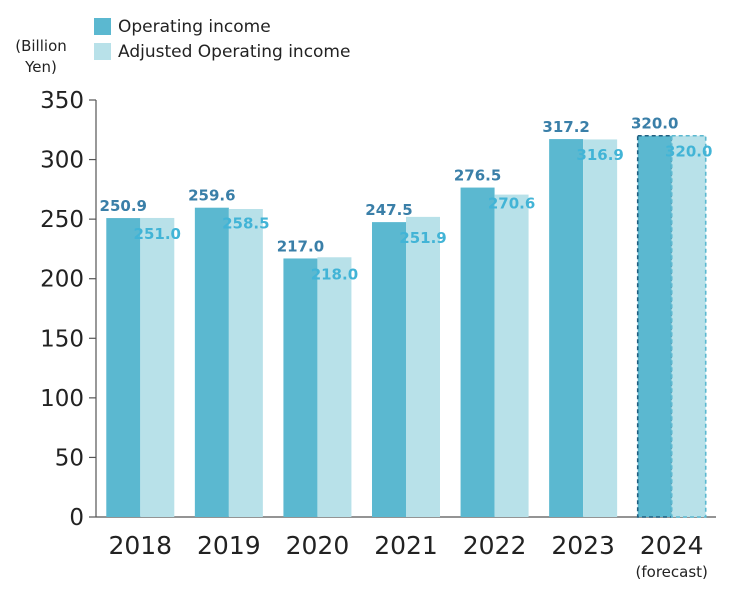  What do you see at coordinates (102, 51) in the screenshot?
I see `legend-swatch-adjusted-operating-income` at bounding box center [102, 51].